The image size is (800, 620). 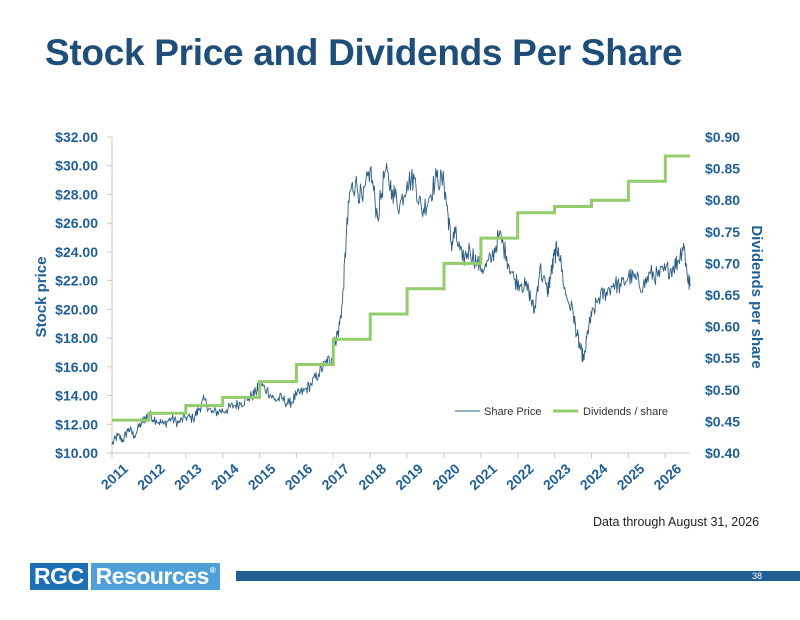 I want to click on logo-resources-text: Resources, so click(x=152, y=576).